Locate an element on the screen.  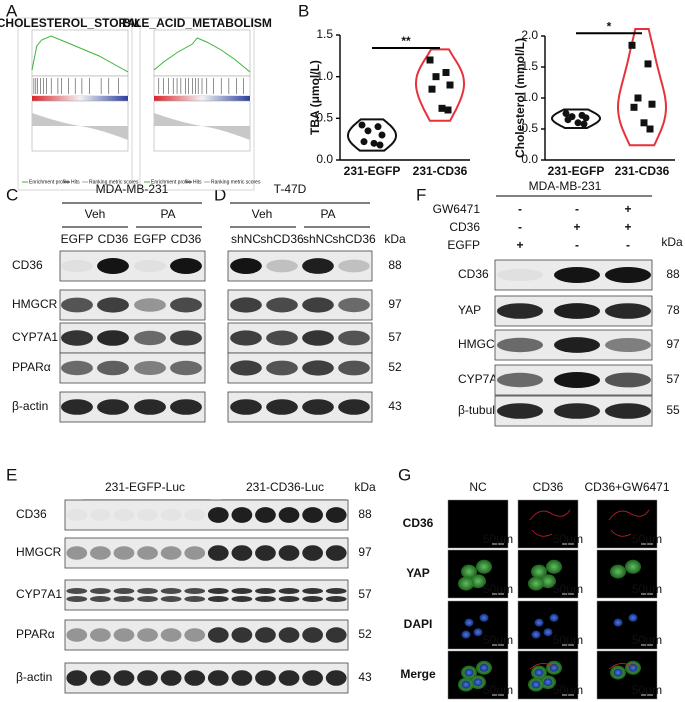
y-axis-label: Cholesterol (mmol/L) is located at coordinates (520, 98).